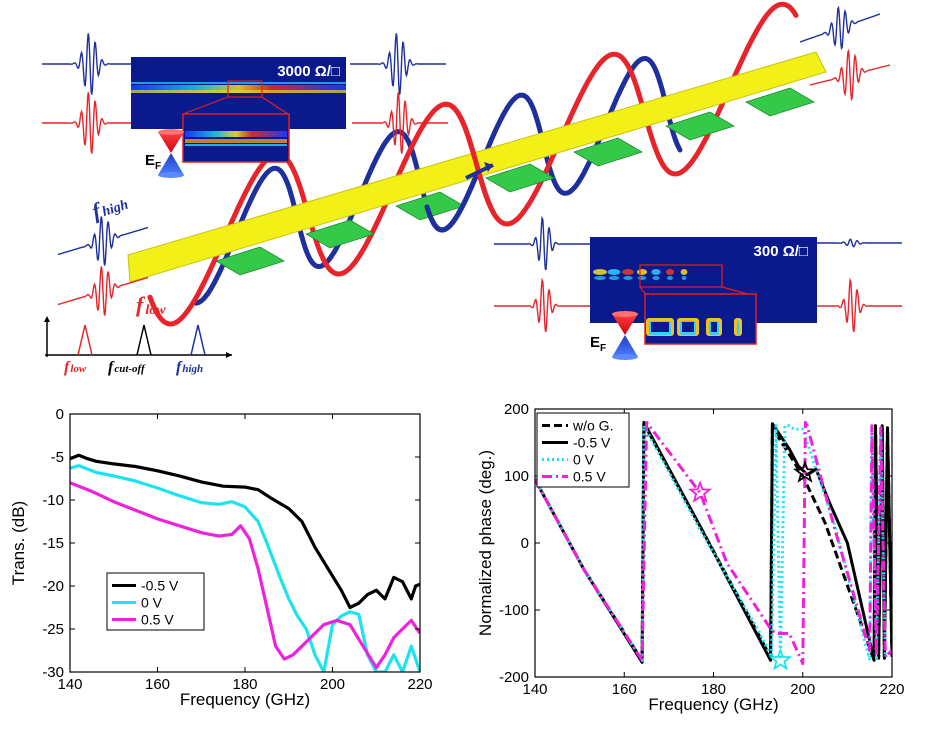 The width and height of the screenshot is (931, 736). I want to click on y-axis-label: Trans. (dB), so click(18, 543).